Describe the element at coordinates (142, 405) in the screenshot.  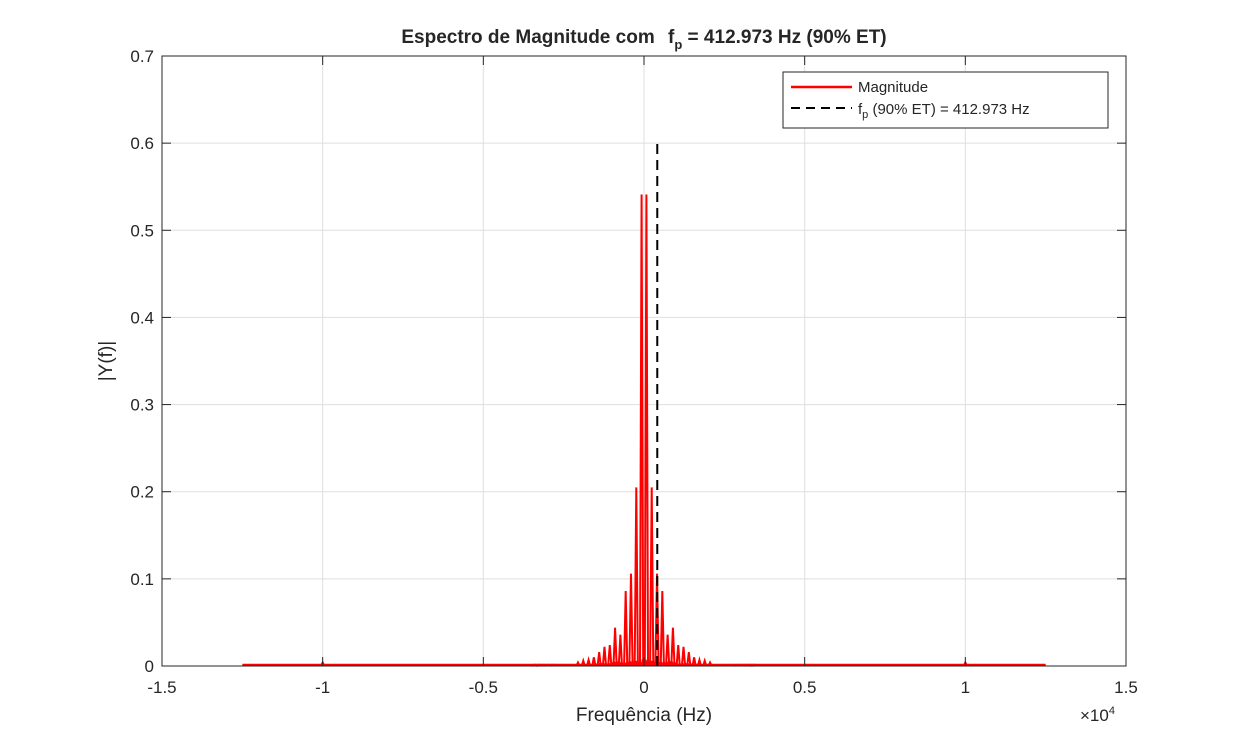
I see `y-tick-label: 0.3` at that location.